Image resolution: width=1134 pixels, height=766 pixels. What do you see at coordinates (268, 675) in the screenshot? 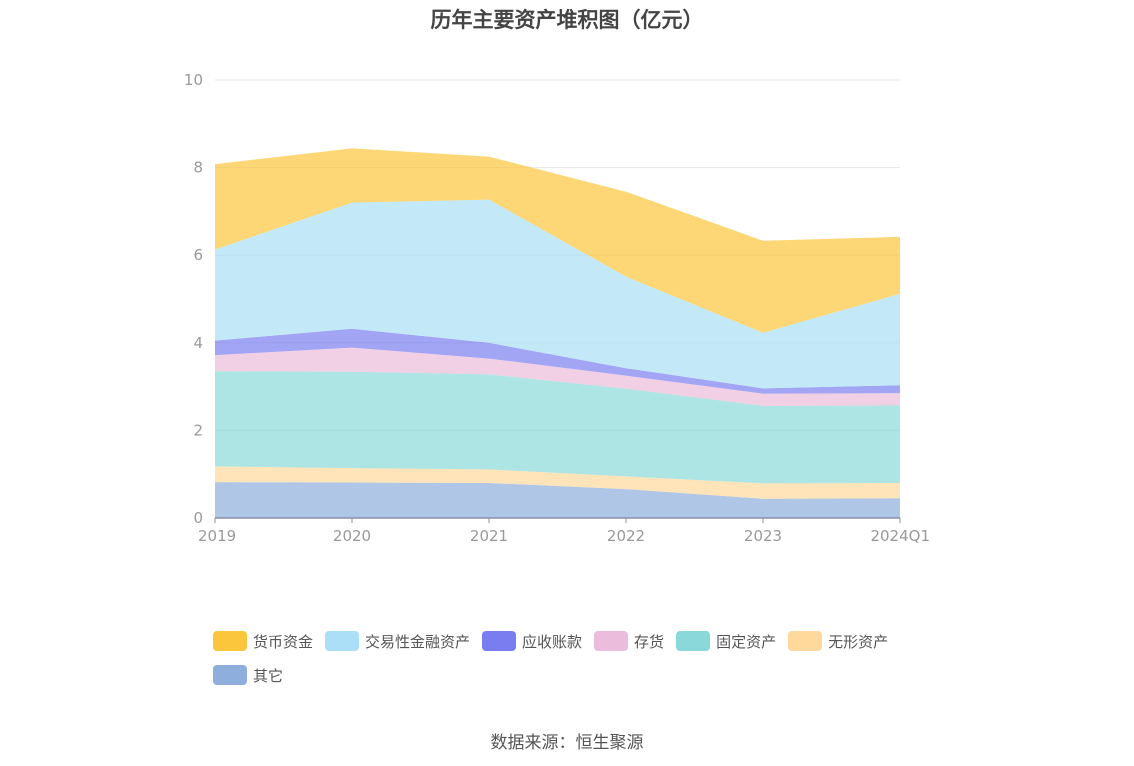
I see `legend-label: 其它` at bounding box center [268, 675].